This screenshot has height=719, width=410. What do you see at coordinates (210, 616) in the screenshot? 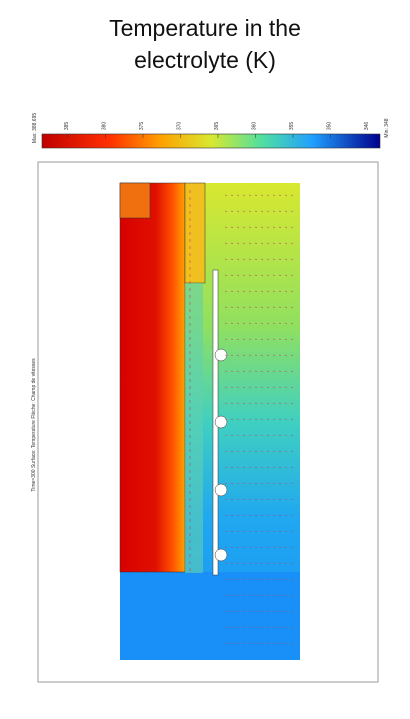
I see `fluid-bottom` at bounding box center [210, 616].